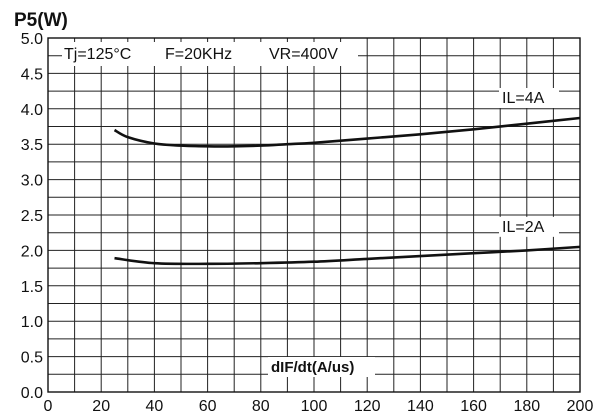  What do you see at coordinates (32, 251) in the screenshot?
I see `y-tick-label: 2.0` at bounding box center [32, 251].